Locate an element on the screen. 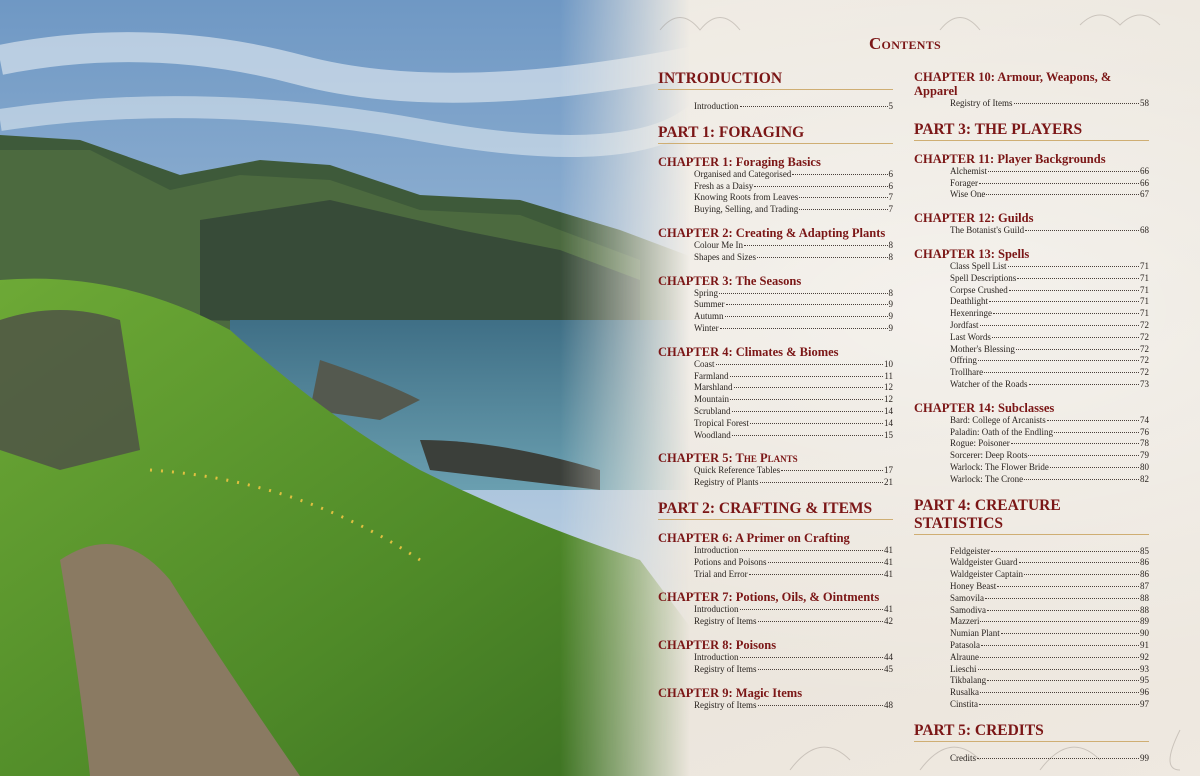  toc-entry: Bard: College of Arcanists 74 is located at coordinates (1031, 421).